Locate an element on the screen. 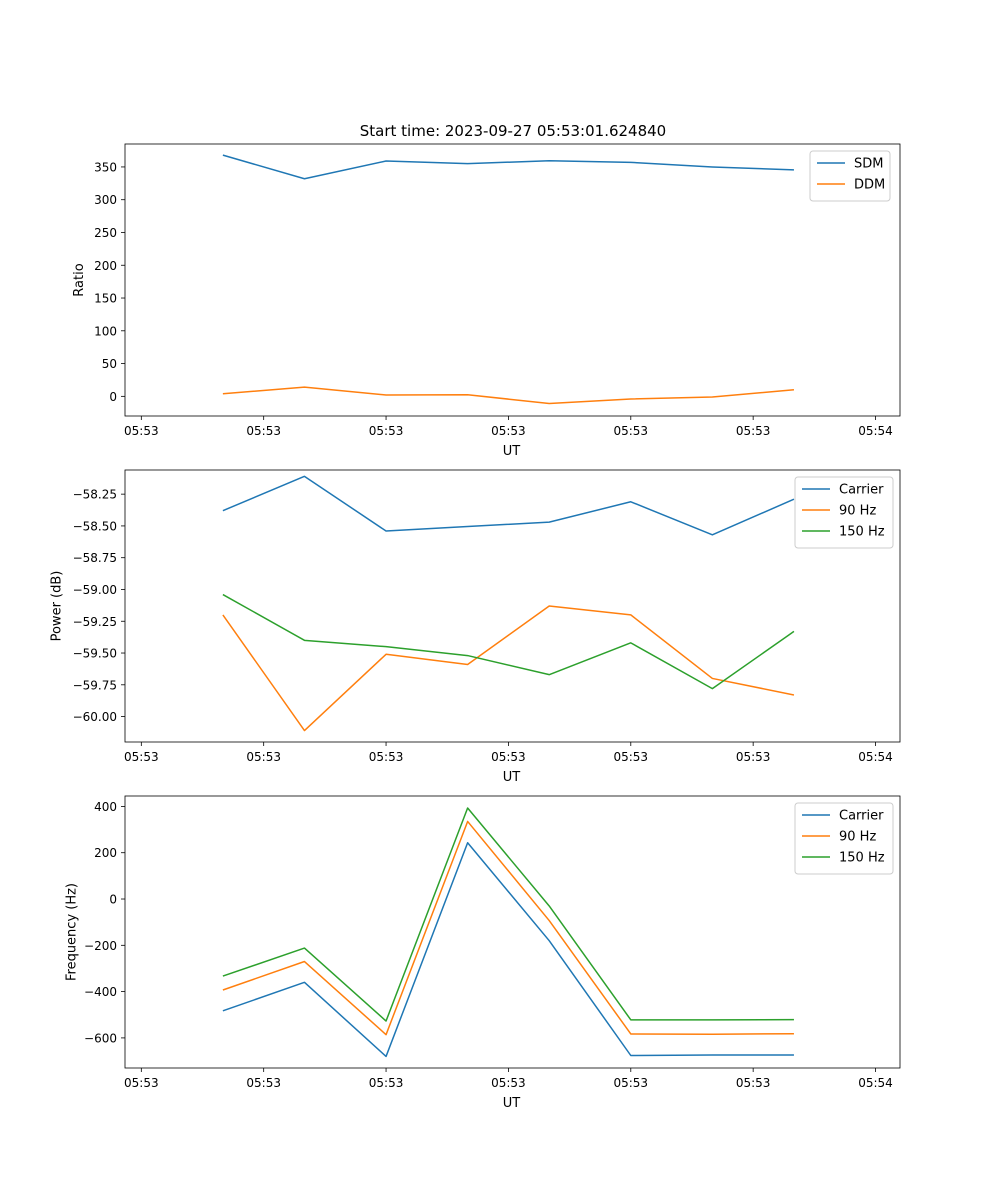 This screenshot has height=1200, width=1000. y-tick-label: −58.50 is located at coordinates (95, 526).